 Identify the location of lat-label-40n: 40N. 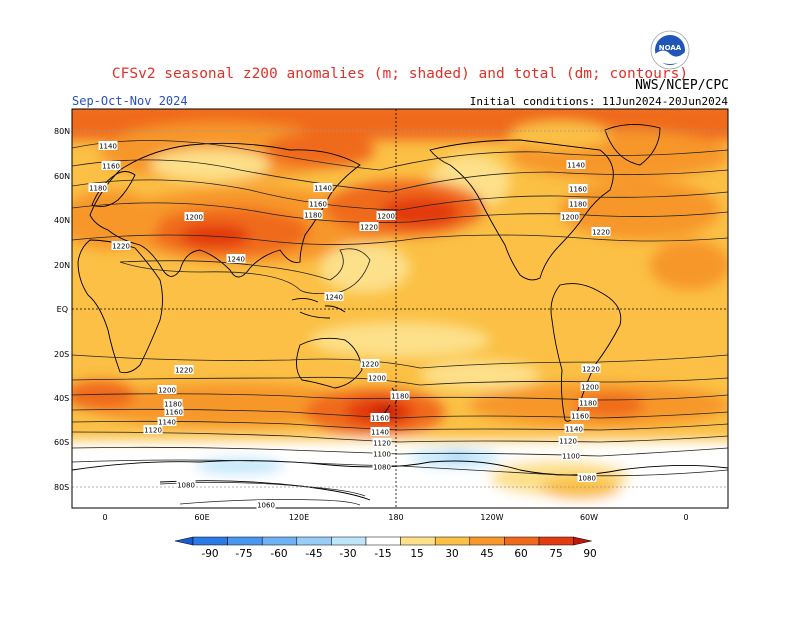
(62, 220).